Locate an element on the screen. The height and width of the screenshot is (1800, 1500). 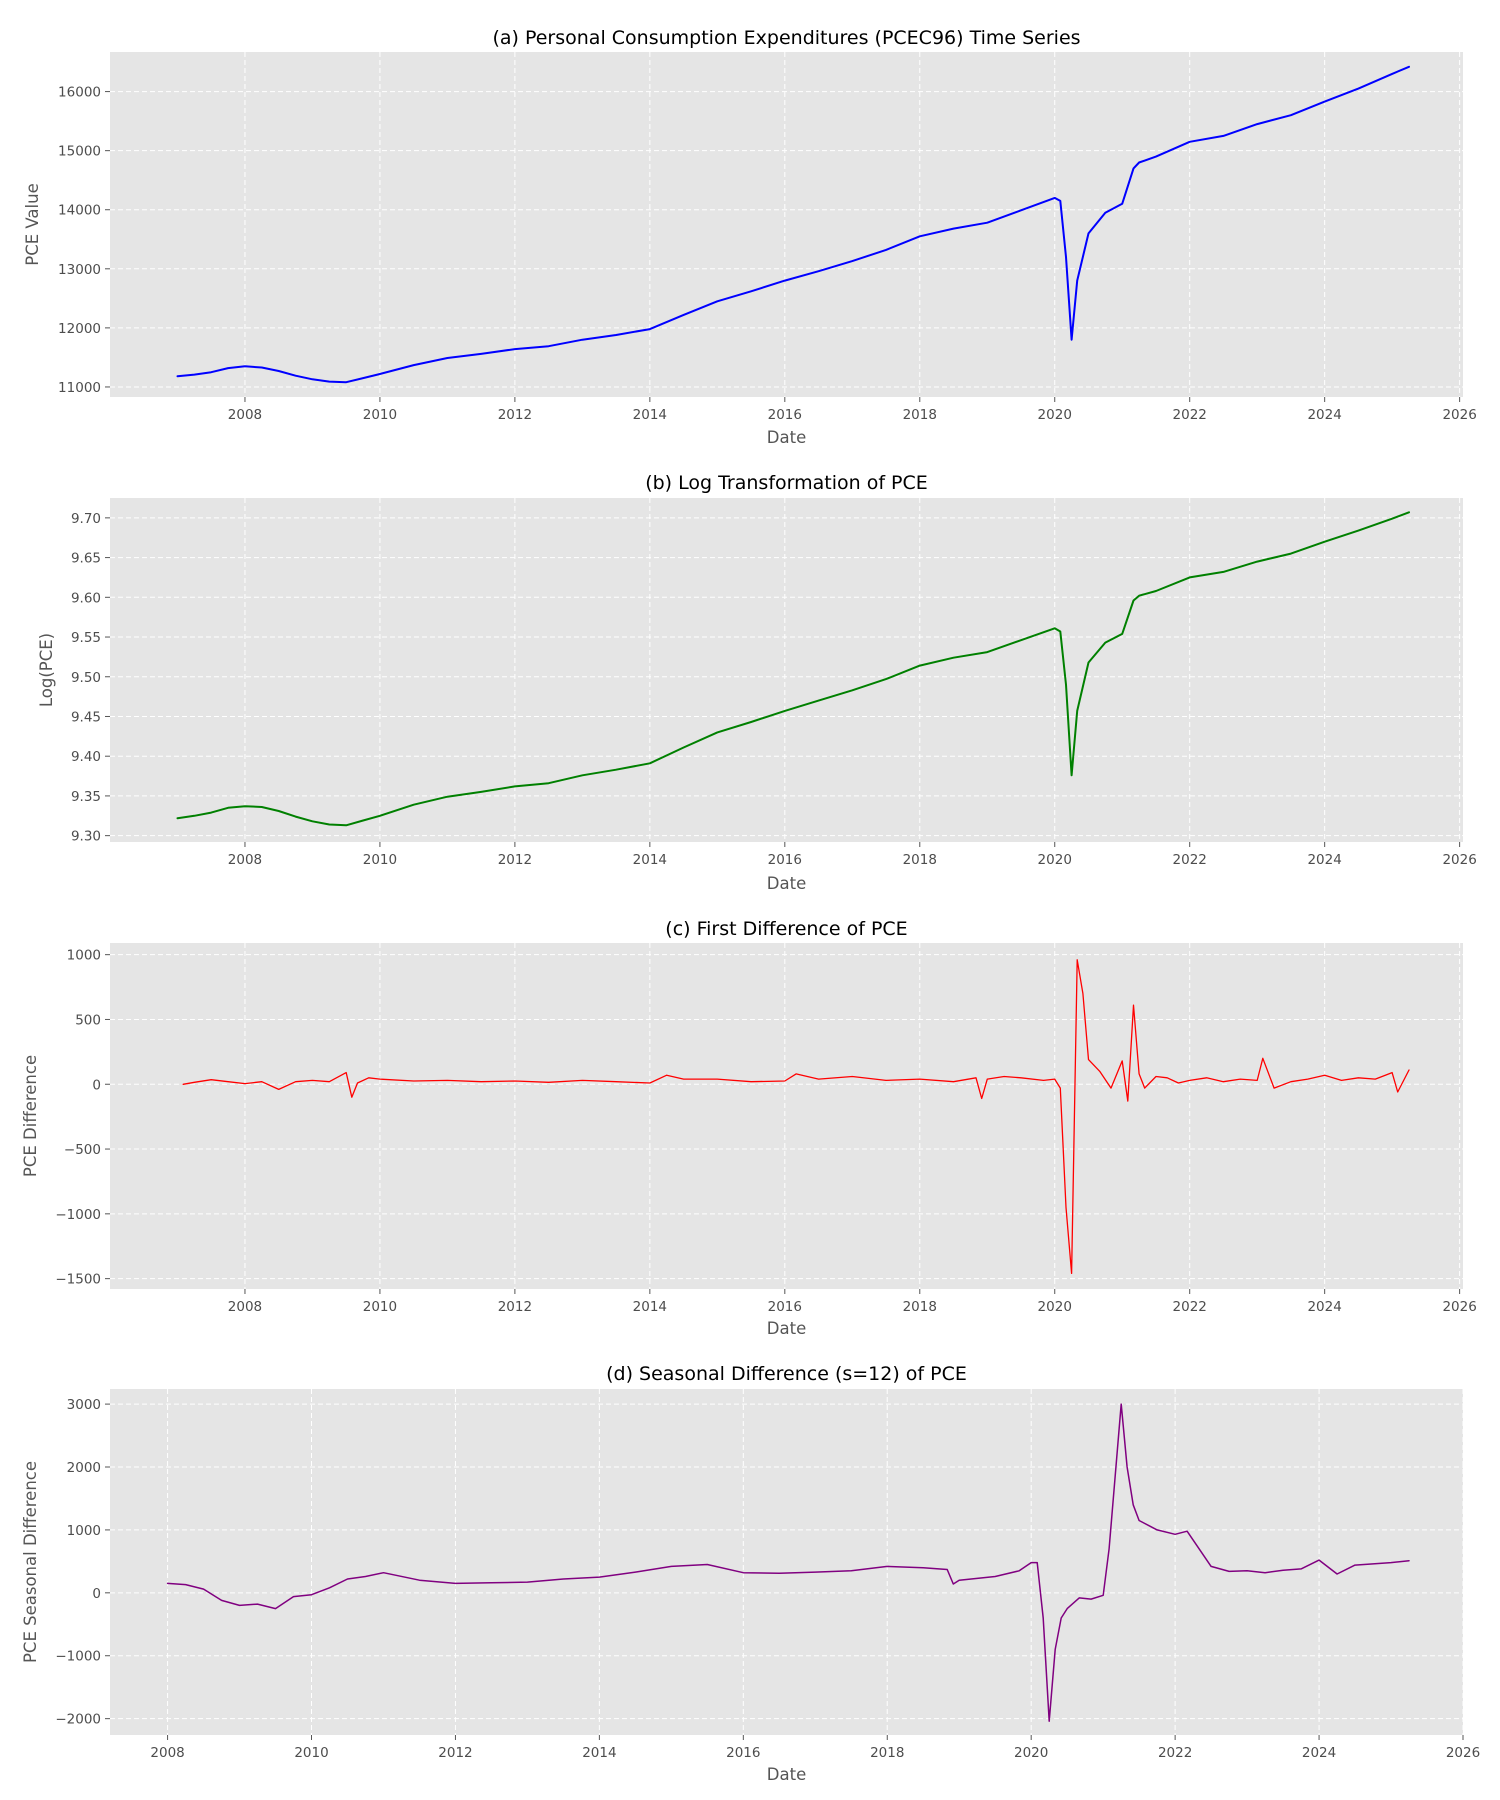
y-tick-label: 9.35 is located at coordinates (86, 797).